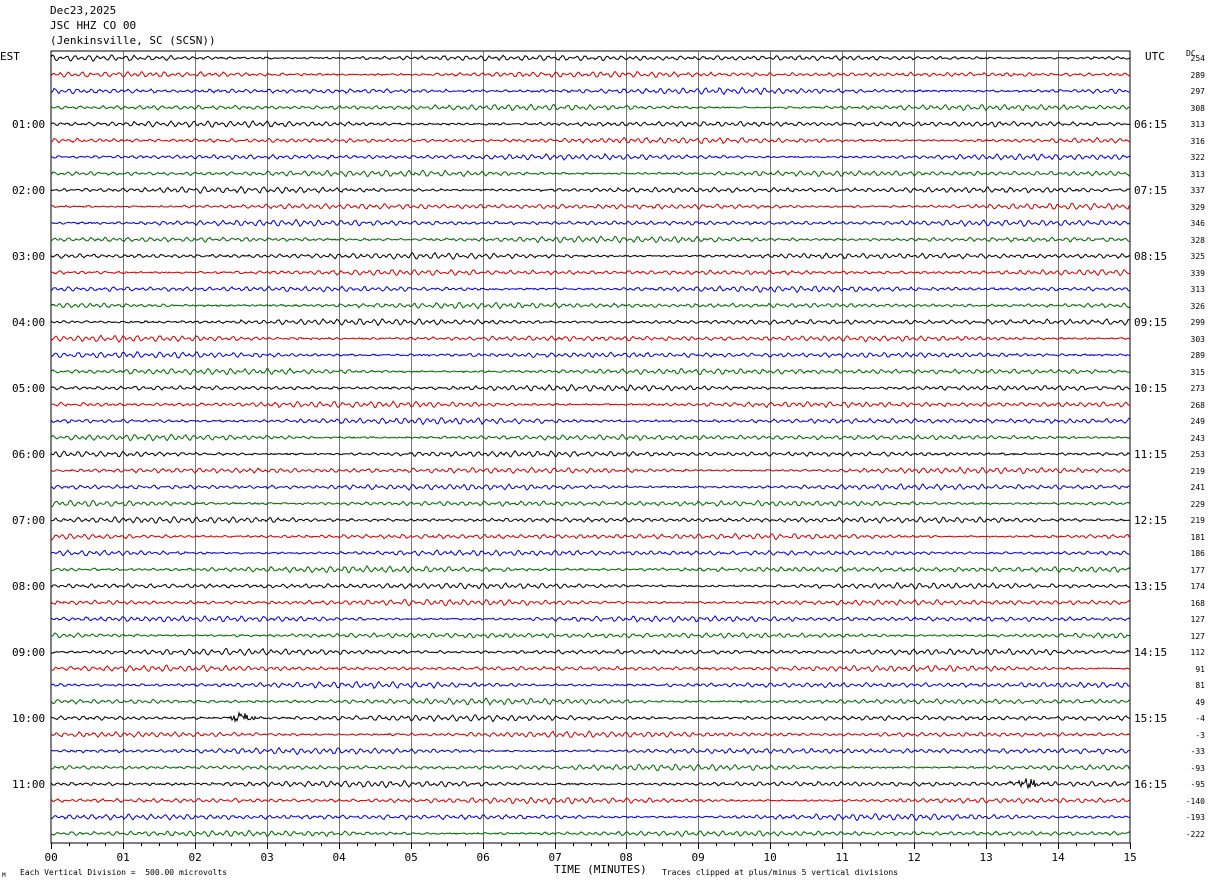  I want to click on dc-offset-value: -95, so click(1197, 784).